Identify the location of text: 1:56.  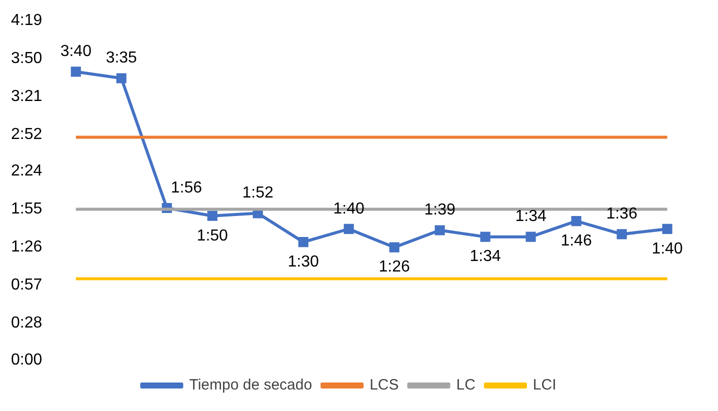
(186, 187).